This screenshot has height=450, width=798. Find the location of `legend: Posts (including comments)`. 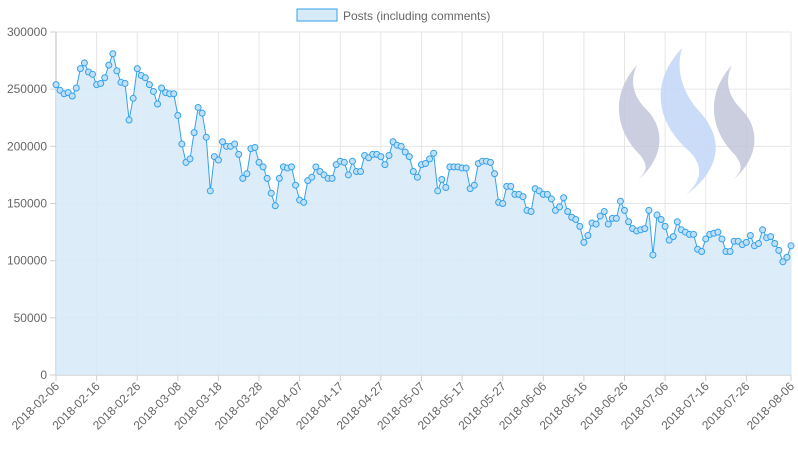

legend: Posts (including comments) is located at coordinates (393, 15).